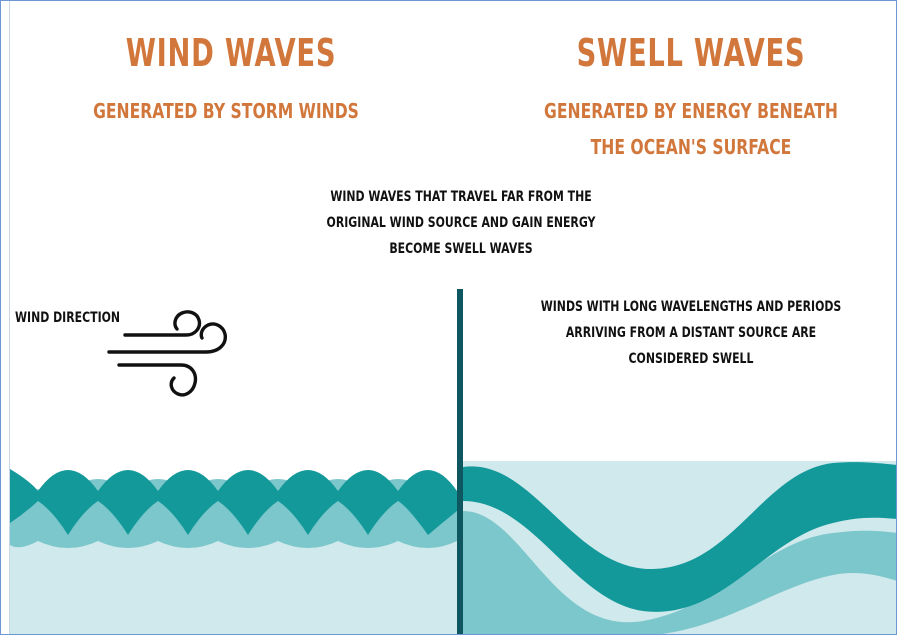 This screenshot has width=897, height=635. I want to click on wind-waves-subtitle: GENERATED BY STORM WINDS, so click(226, 111).